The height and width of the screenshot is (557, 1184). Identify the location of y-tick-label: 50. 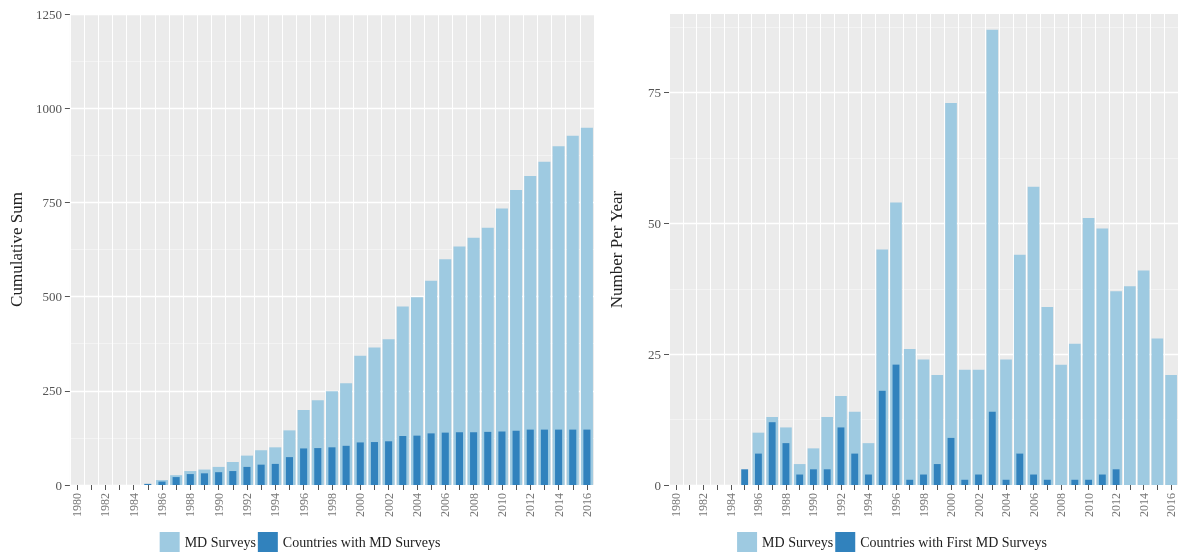
(654, 223).